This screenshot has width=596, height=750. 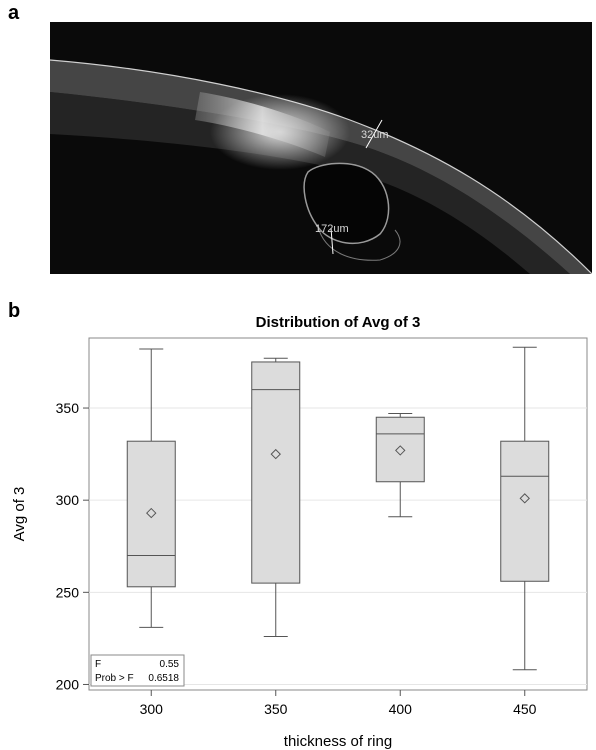 I want to click on stats-box: F 0.55 Prob > F 0.6518, so click(x=137, y=670).